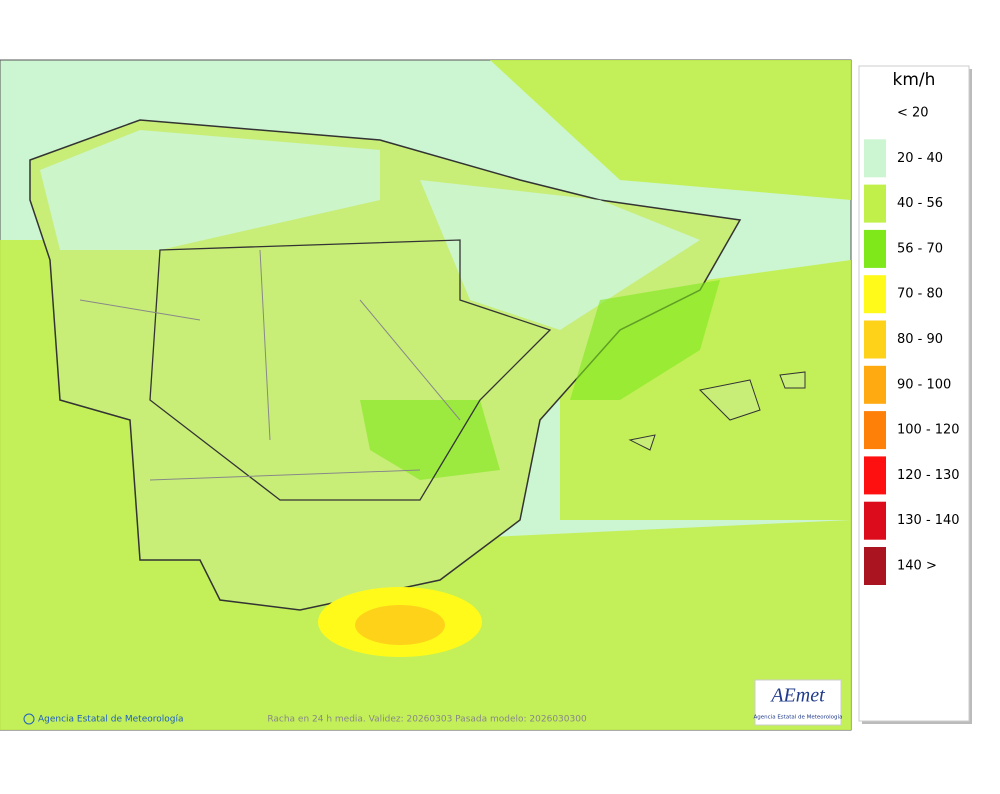 This screenshot has height=794, width=1000. Describe the element at coordinates (924, 384) in the screenshot. I see `legend-label: 90 - 100` at that location.